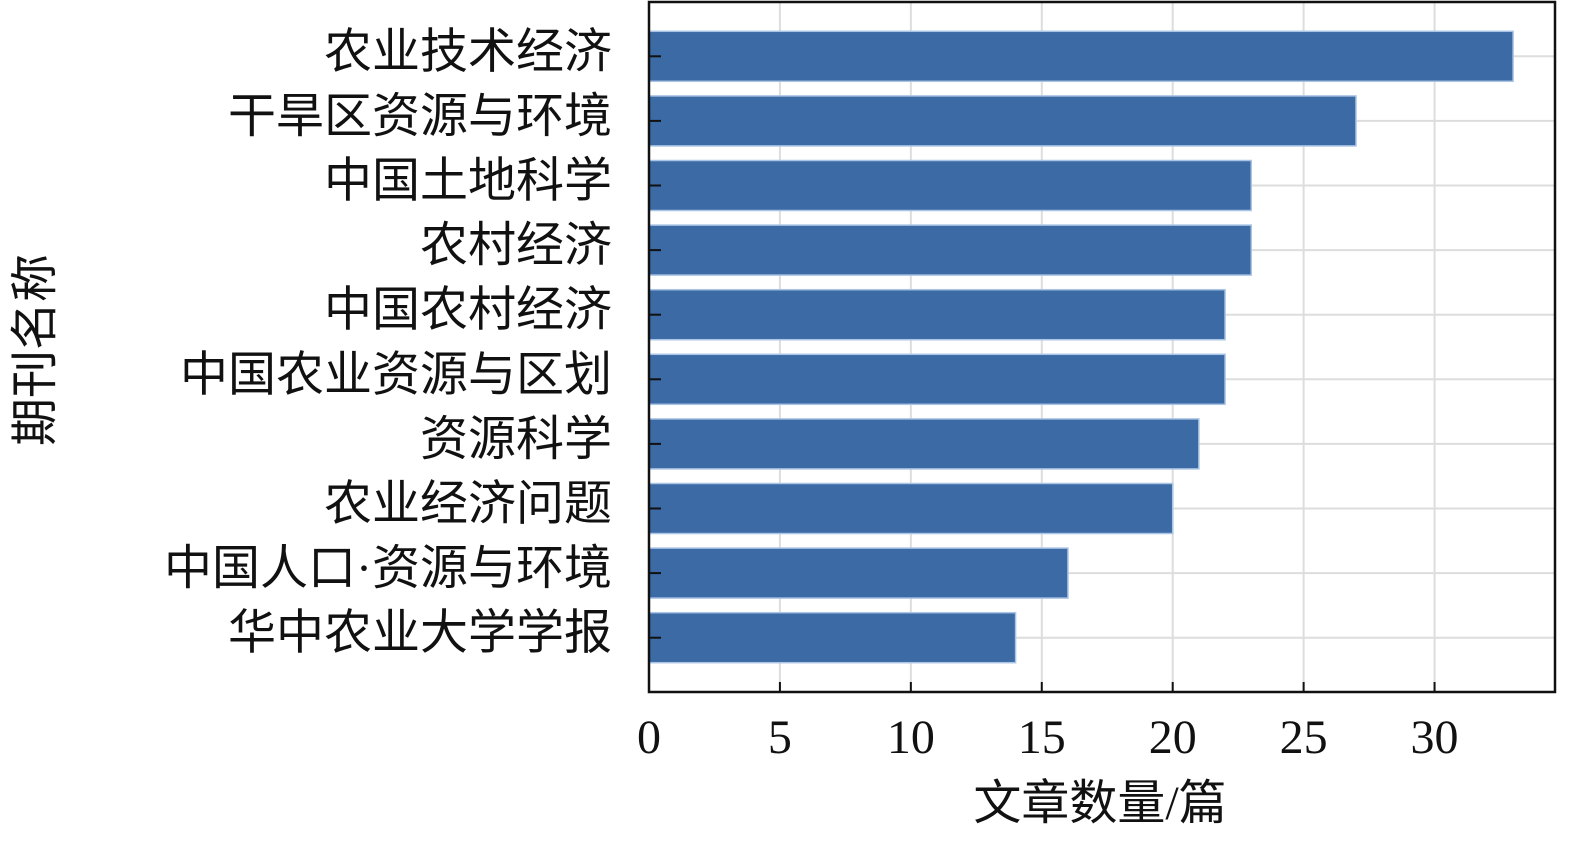 The width and height of the screenshot is (1575, 848). What do you see at coordinates (780, 737) in the screenshot?
I see `x-tick-label: 5` at bounding box center [780, 737].